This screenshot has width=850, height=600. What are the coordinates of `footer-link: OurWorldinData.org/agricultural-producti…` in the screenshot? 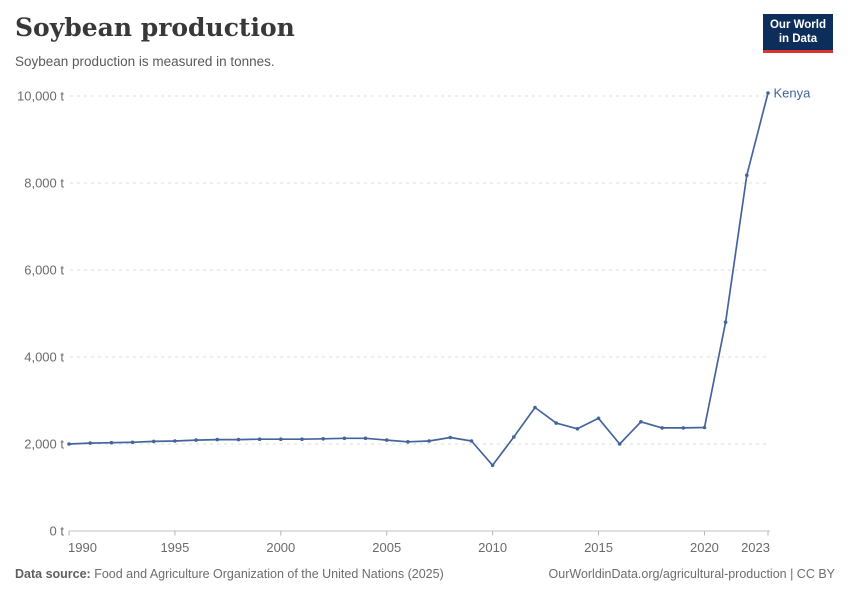 It's located at (691, 574).